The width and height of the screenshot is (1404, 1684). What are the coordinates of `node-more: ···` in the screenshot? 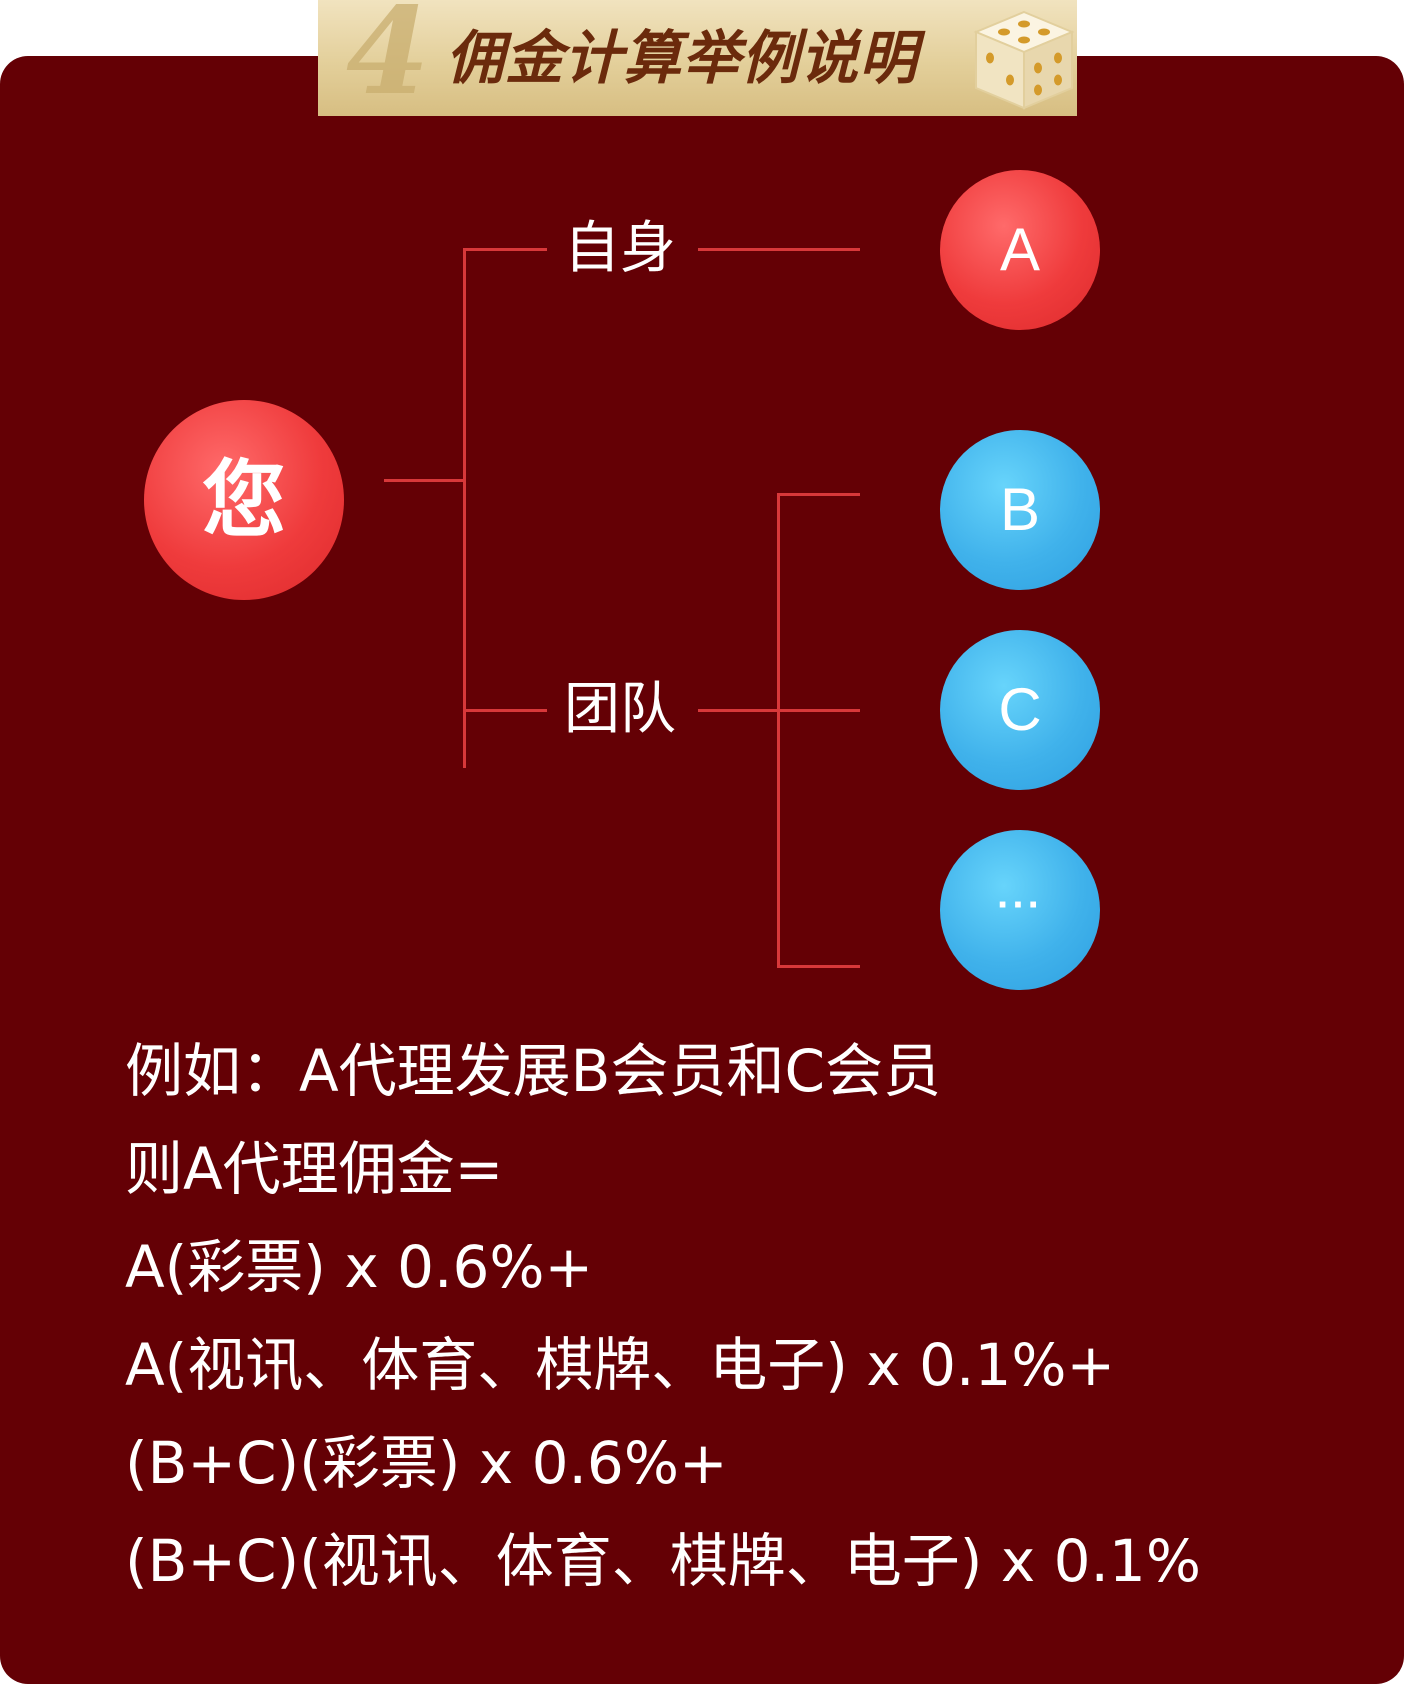 It's located at (1020, 910).